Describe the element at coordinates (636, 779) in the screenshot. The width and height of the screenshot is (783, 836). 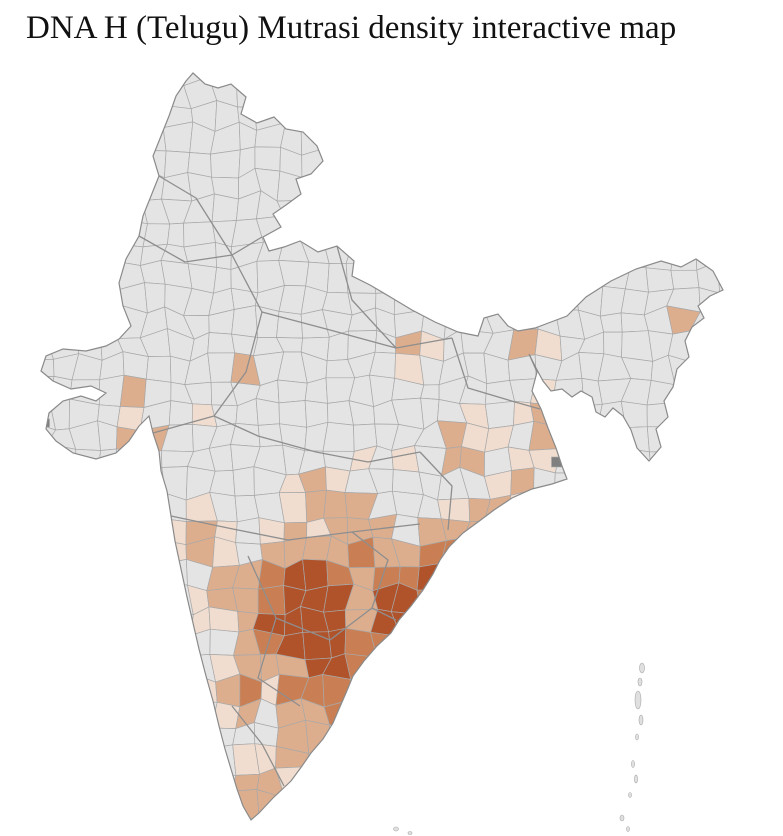
I see `island` at that location.